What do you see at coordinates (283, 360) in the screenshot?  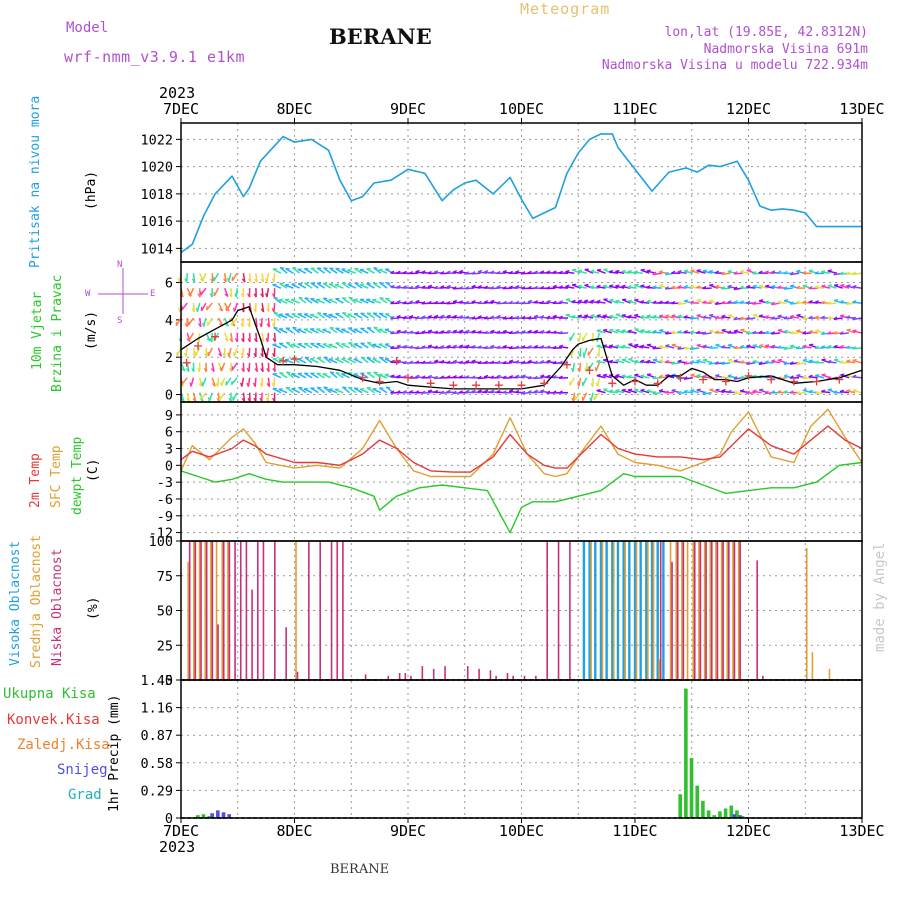 I see `wind-gust-marker` at bounding box center [283, 360].